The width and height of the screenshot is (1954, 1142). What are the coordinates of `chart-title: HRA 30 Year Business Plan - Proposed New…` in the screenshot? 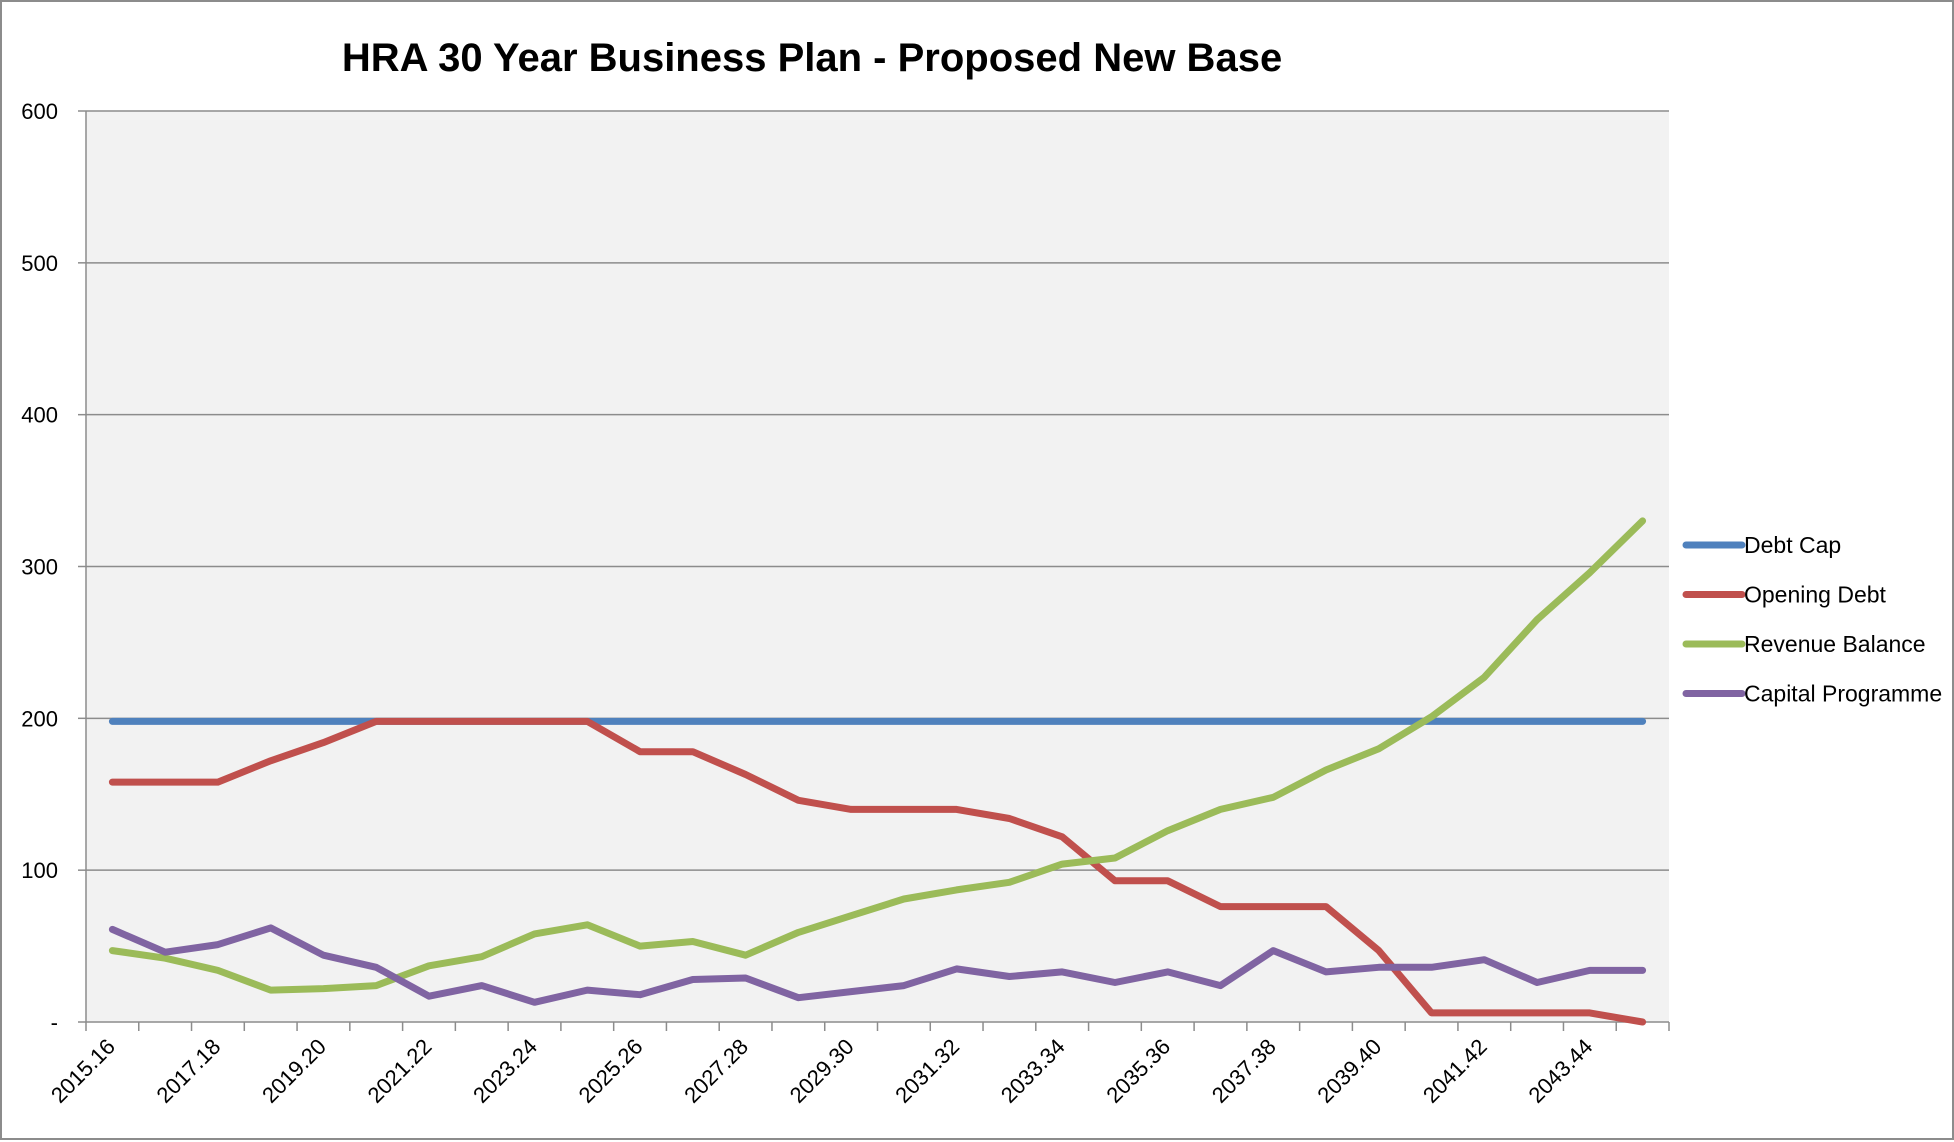 It's located at (812, 58).